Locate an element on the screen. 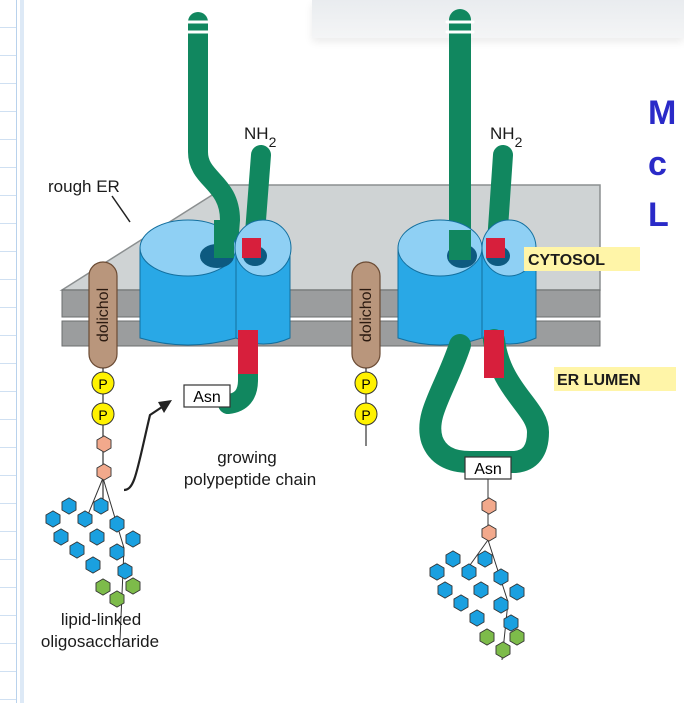  slide-title-line-1: M is located at coordinates (662, 113).